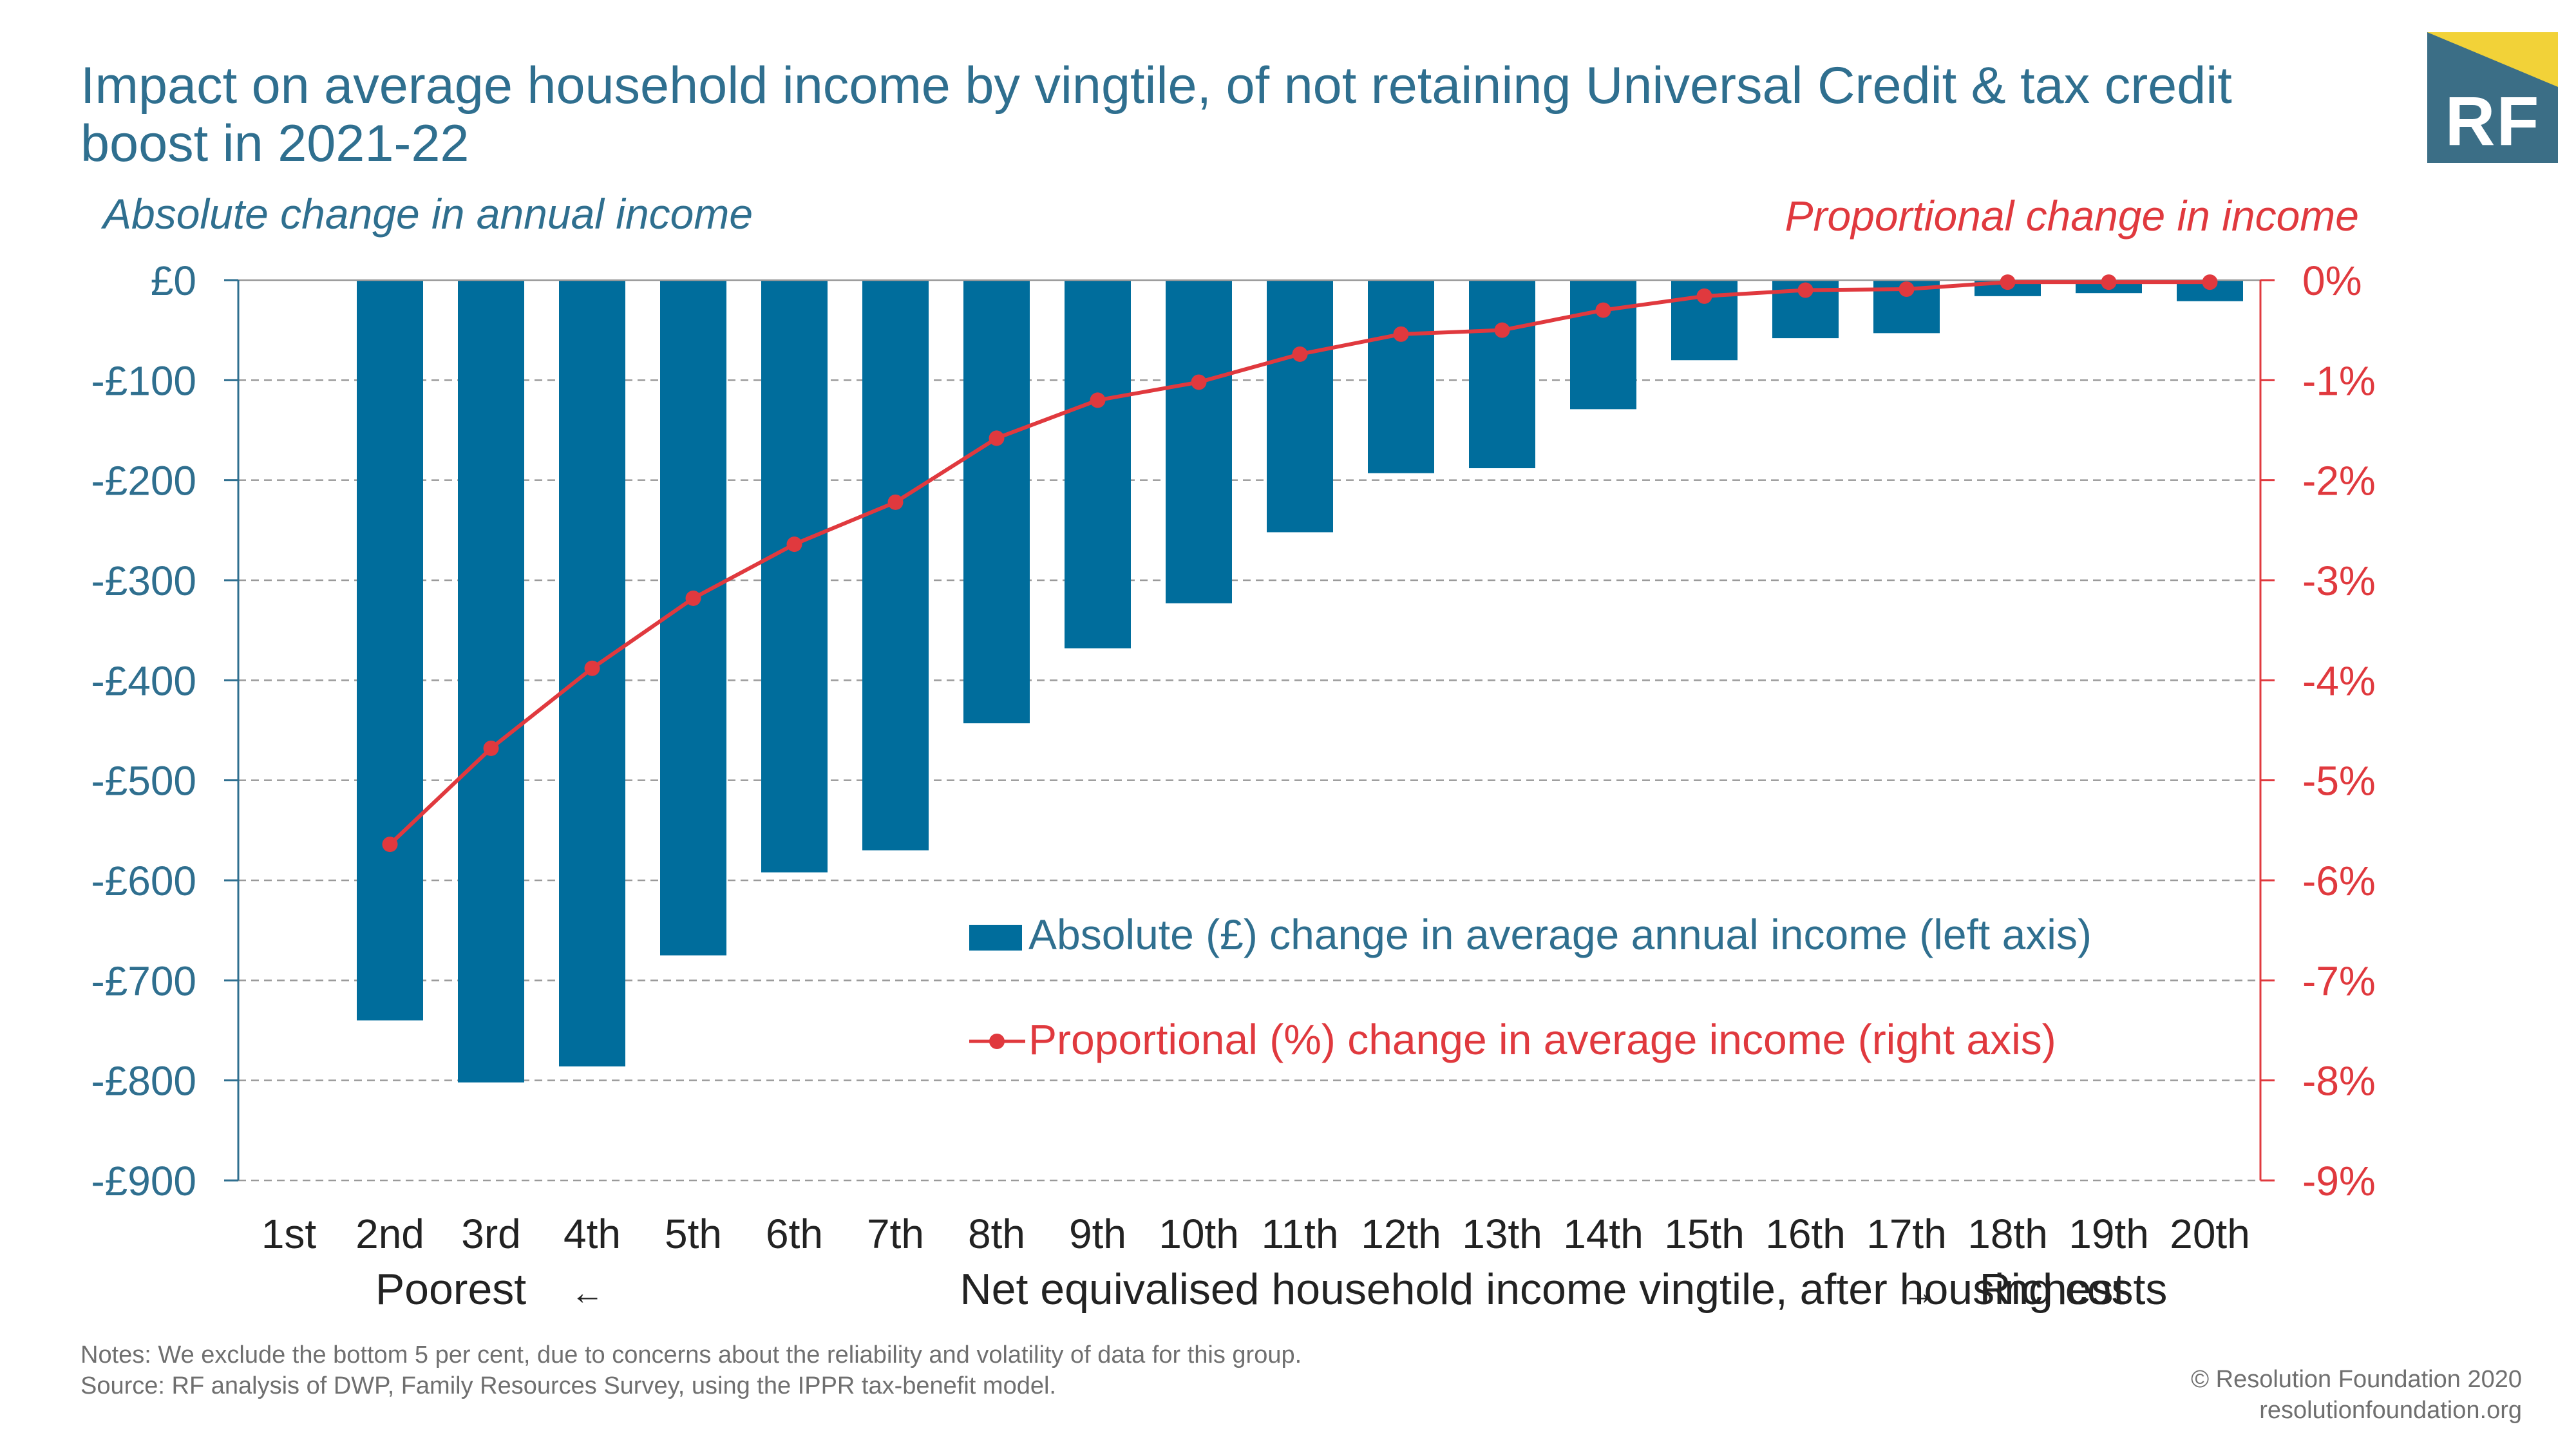 This screenshot has width=2576, height=1449. Describe the element at coordinates (2339, 981) in the screenshot. I see `right-tick-label: -7%` at that location.